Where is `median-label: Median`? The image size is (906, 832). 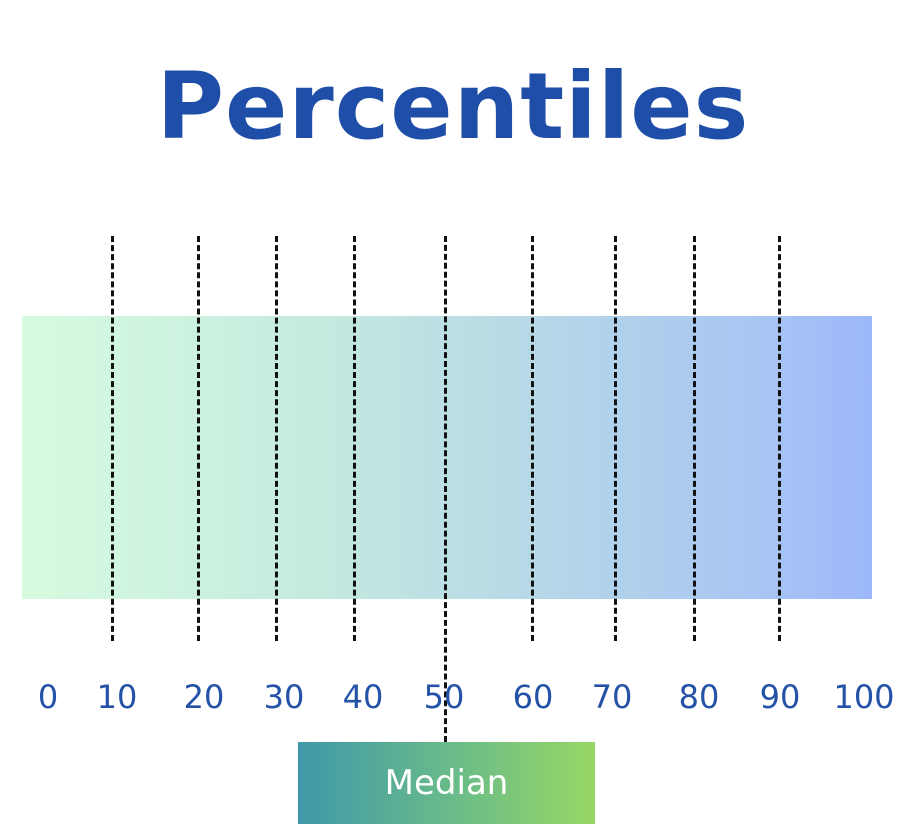 median-label: Median is located at coordinates (446, 783).